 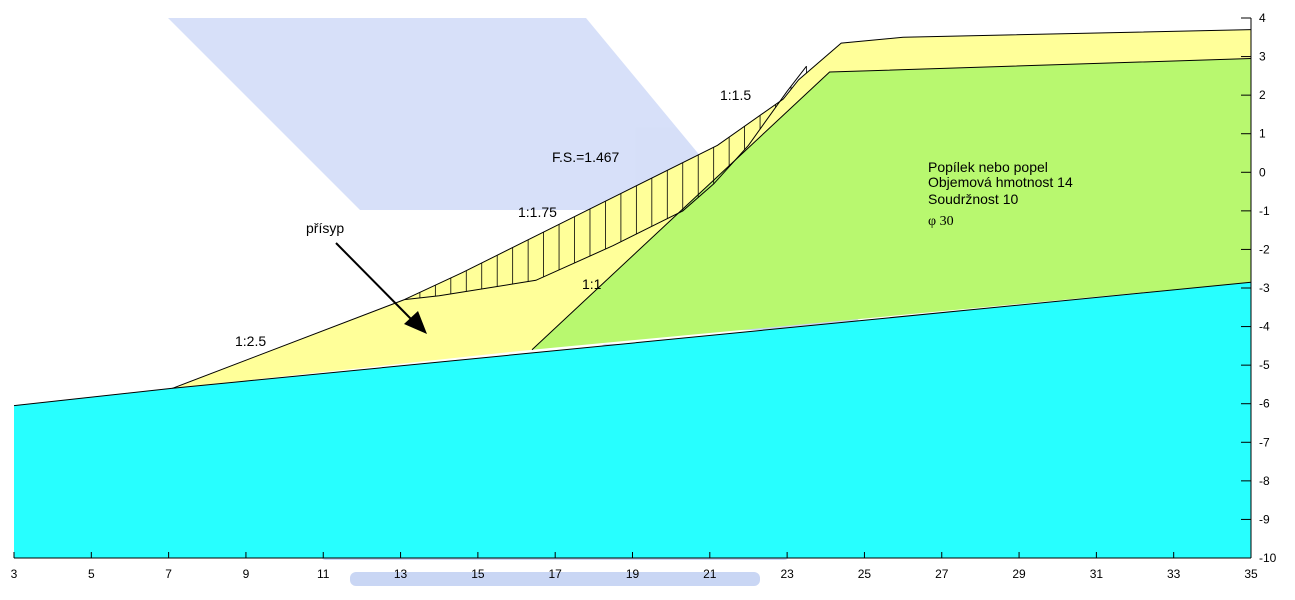 What do you see at coordinates (14, 574) in the screenshot?
I see `x-tick-label: 3` at bounding box center [14, 574].